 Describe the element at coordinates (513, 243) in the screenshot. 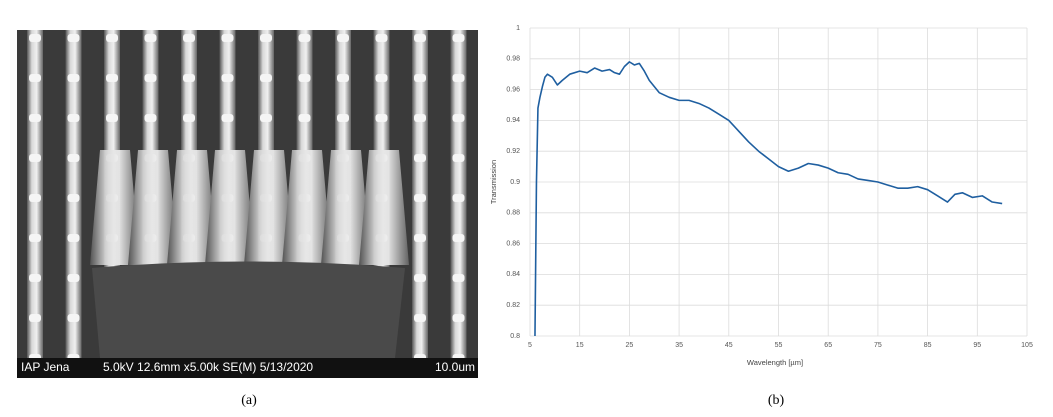

I see `y-tick-label: 0.86` at that location.